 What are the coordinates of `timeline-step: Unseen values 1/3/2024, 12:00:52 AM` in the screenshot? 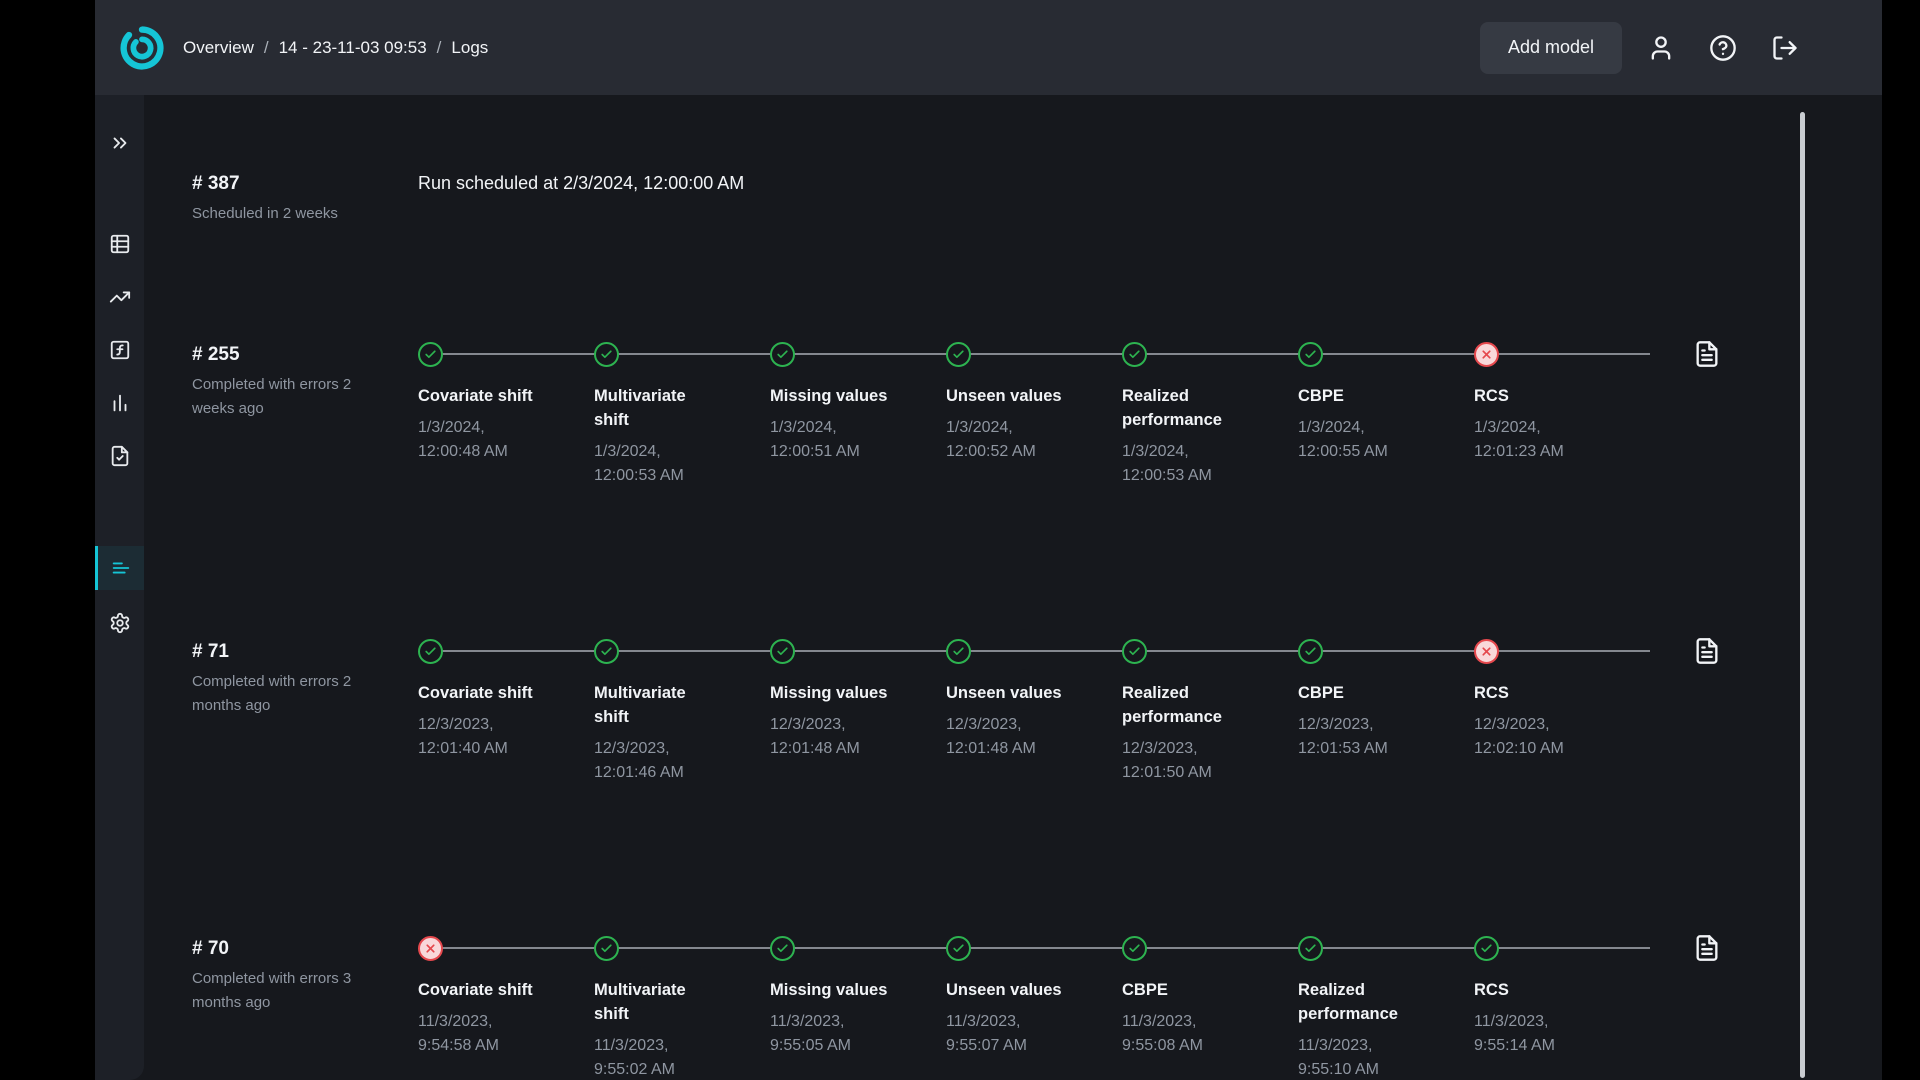 It's located at (1034, 415).